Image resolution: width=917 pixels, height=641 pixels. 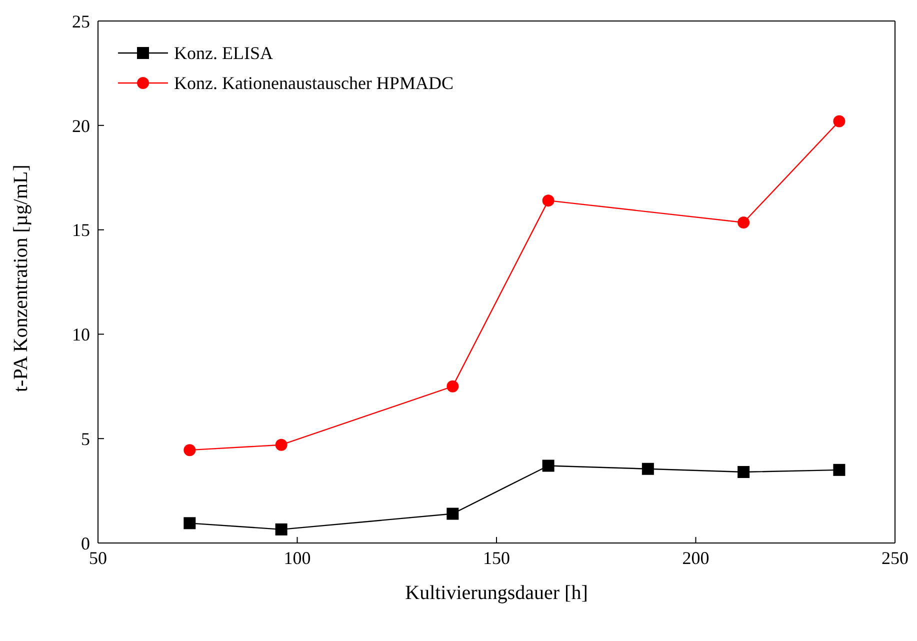 I want to click on x-tick-label: 150, so click(x=496, y=558).